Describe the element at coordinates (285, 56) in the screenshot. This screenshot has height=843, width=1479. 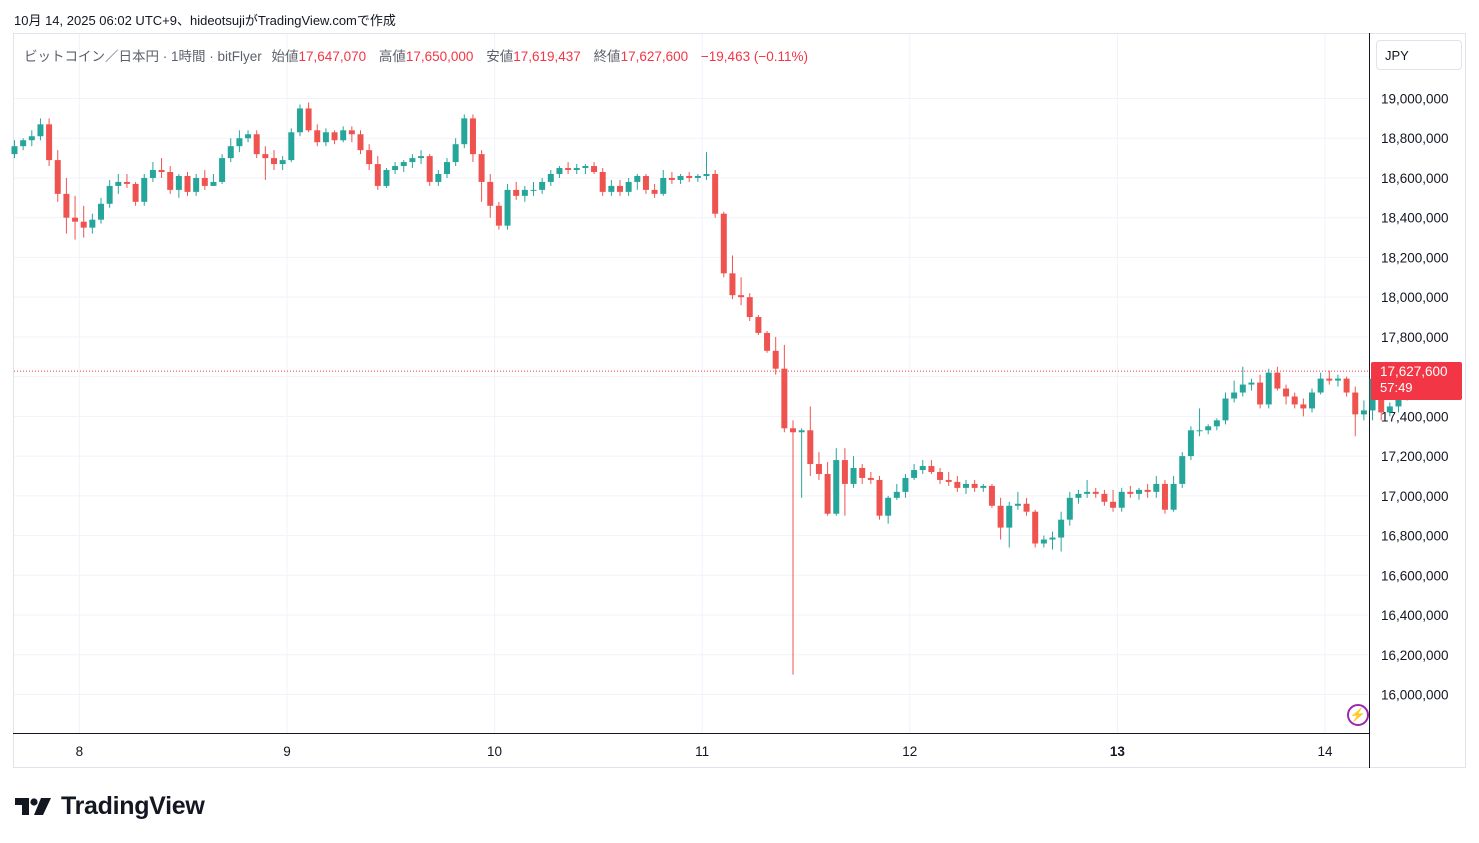
I see `legend-open-label: 始値` at that location.